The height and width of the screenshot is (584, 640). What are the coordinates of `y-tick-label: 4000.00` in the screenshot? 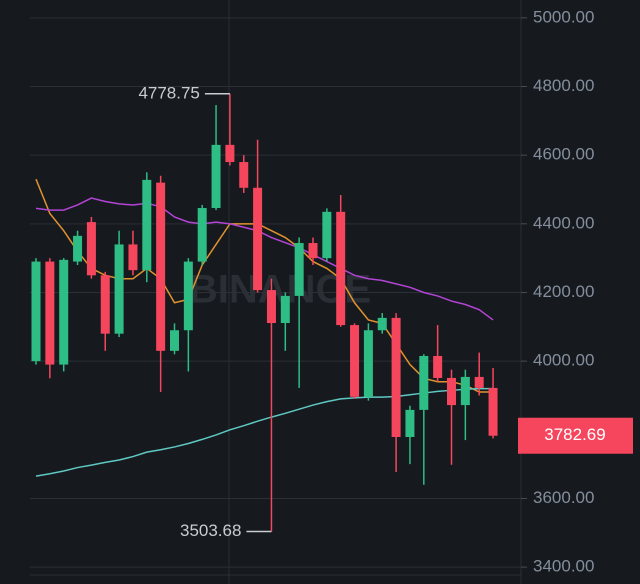 It's located at (563, 360).